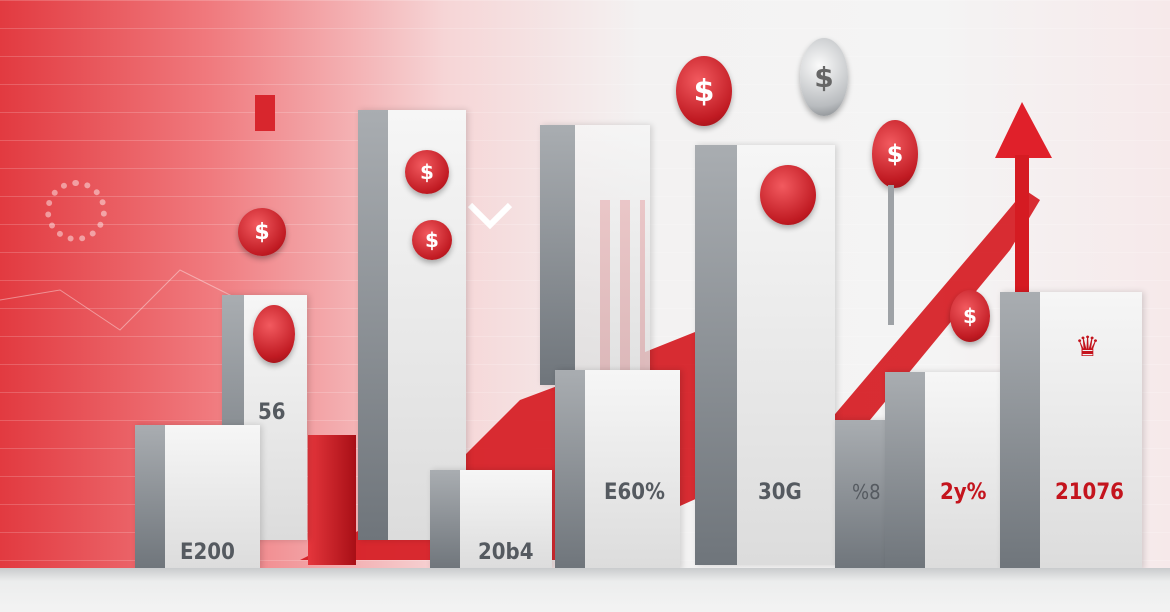  I want to click on value-label: 30G, so click(780, 492).